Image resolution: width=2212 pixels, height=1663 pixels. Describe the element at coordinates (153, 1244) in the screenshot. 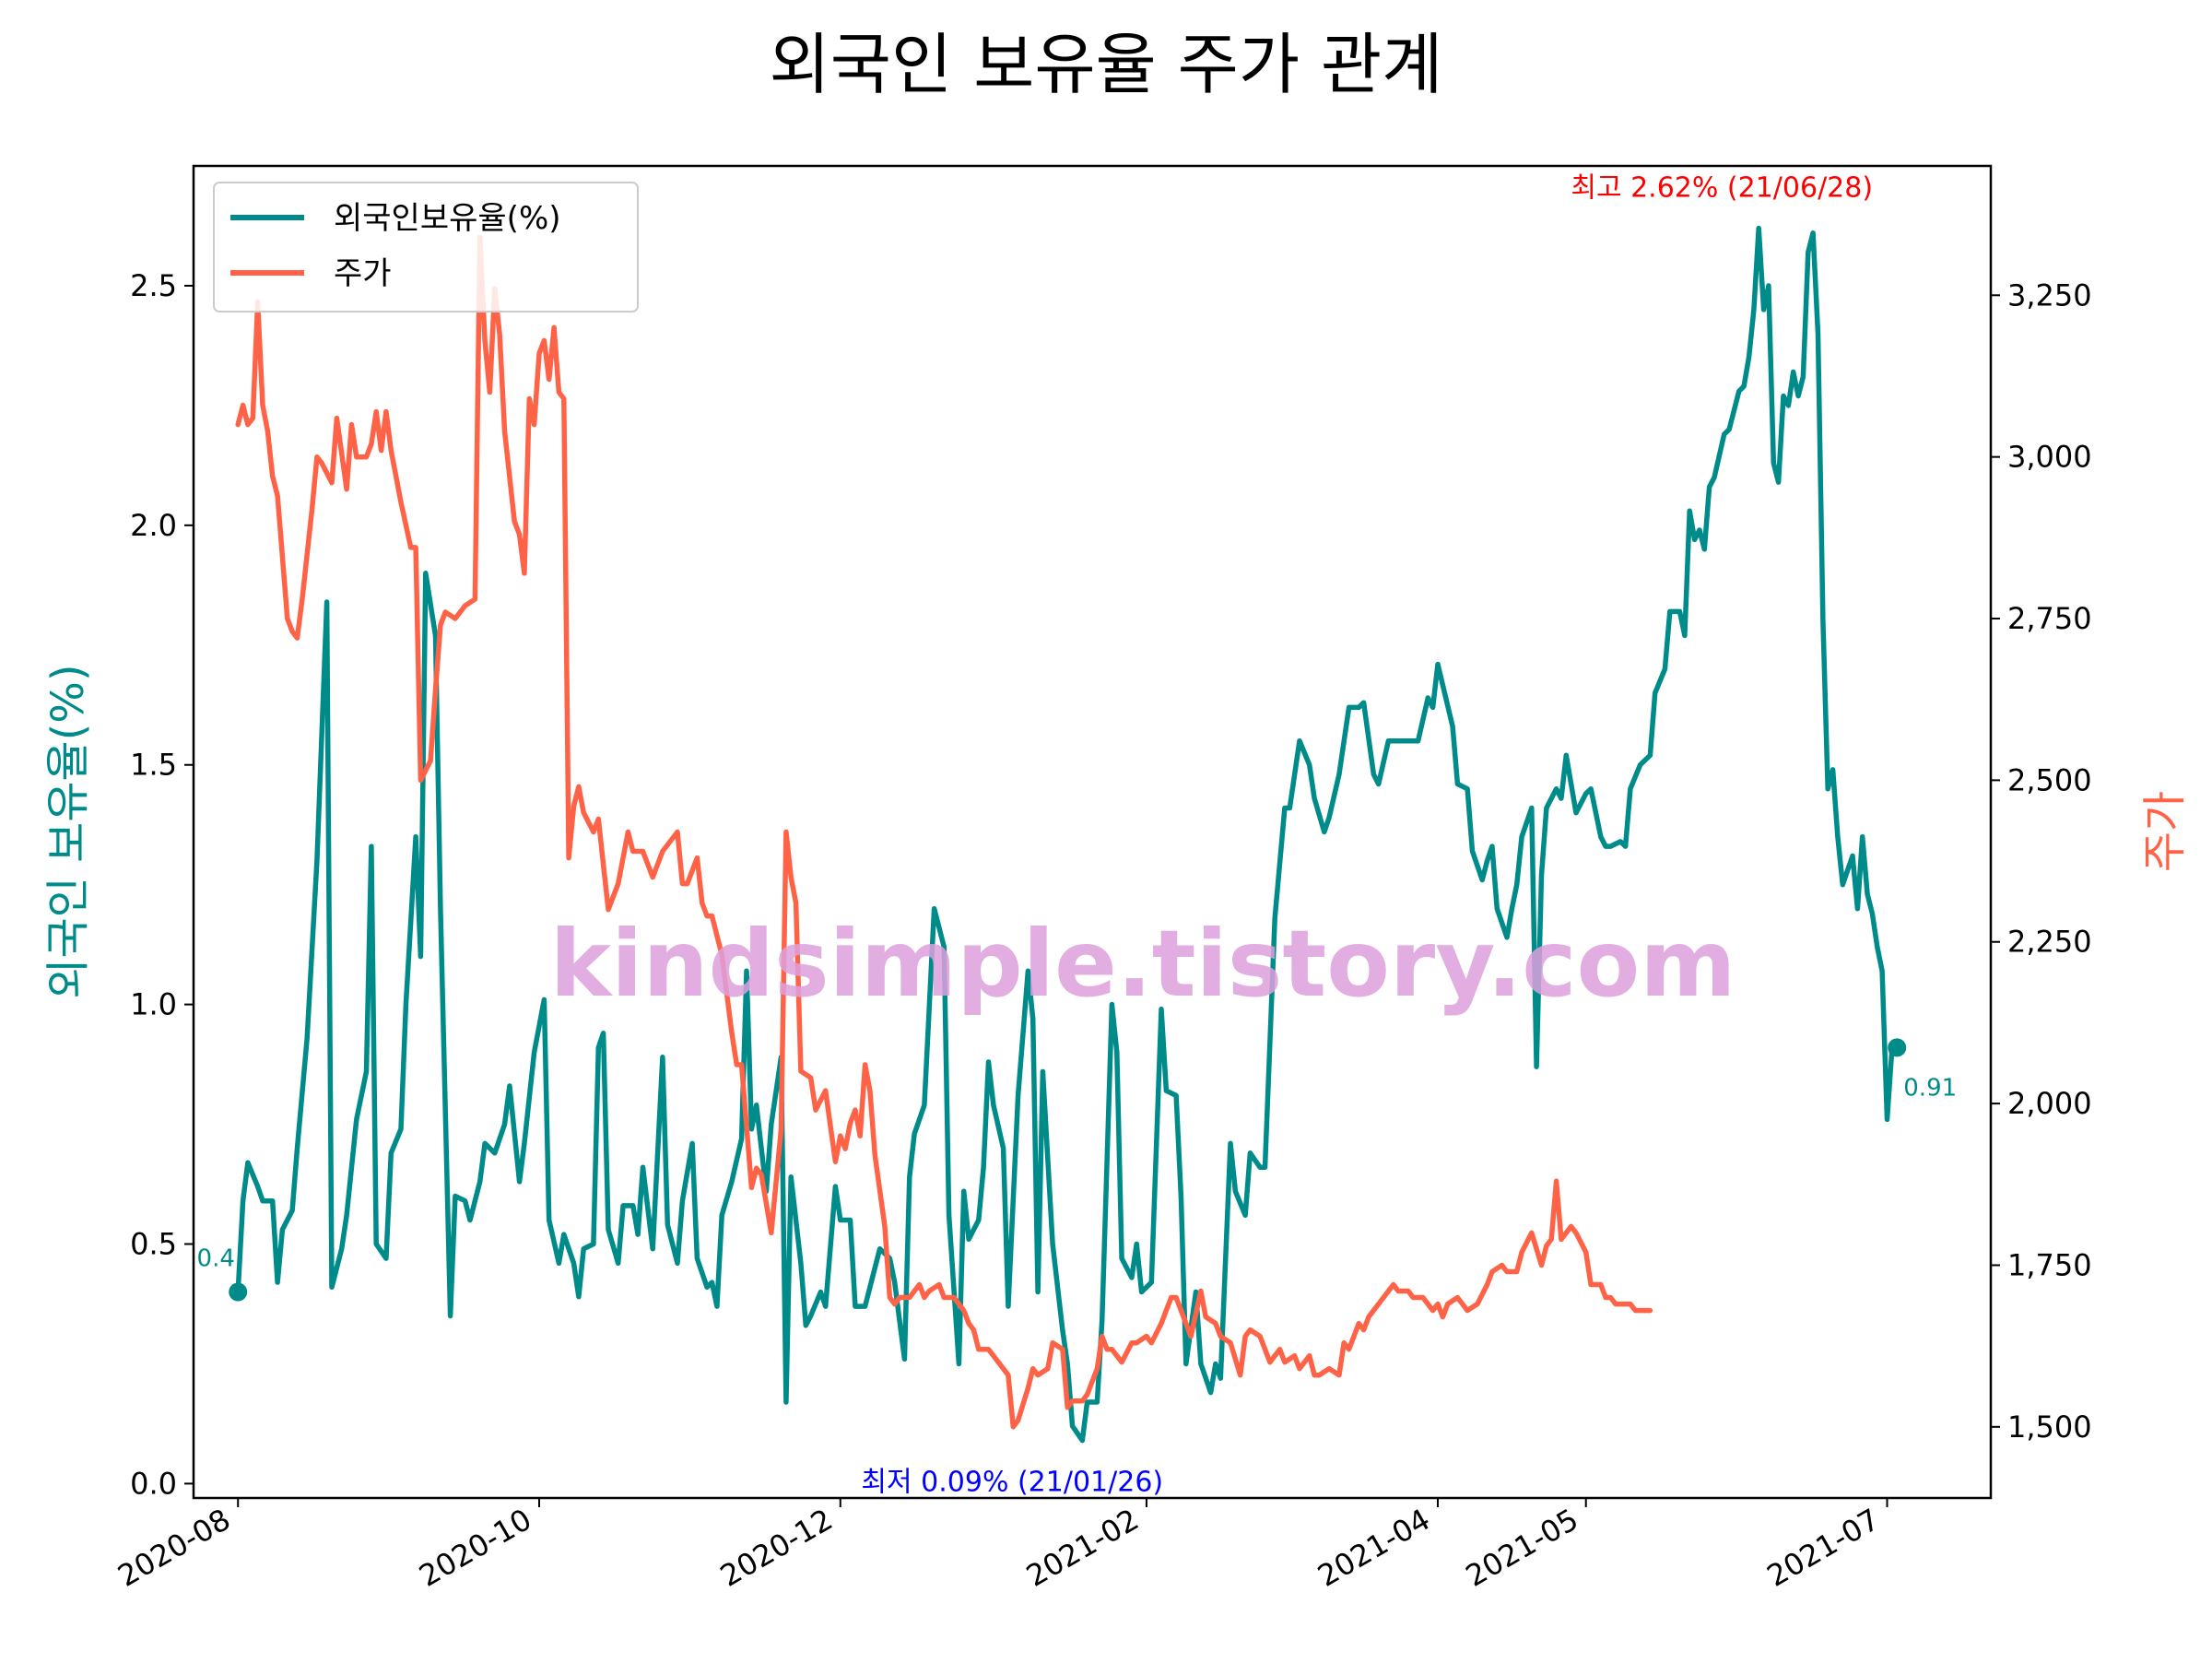

I see `left-y-tick-label: 0.5` at that location.